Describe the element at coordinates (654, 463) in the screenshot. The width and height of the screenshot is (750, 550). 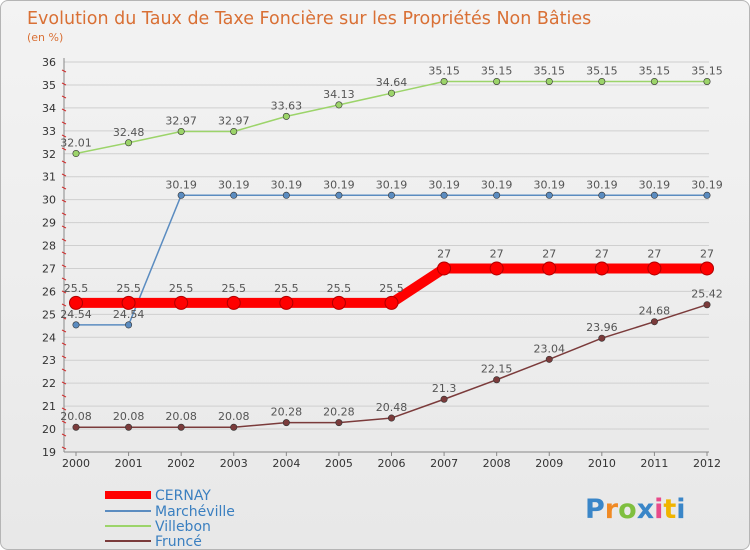
I see `x-tick-label: 2011` at that location.